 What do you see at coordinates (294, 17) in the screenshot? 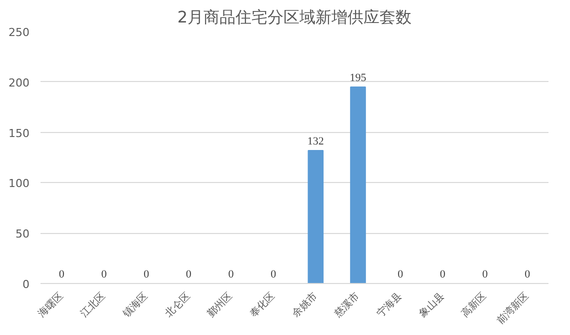
I see `chart-title: 2月商品住宅分区域新增供应套数` at bounding box center [294, 17].